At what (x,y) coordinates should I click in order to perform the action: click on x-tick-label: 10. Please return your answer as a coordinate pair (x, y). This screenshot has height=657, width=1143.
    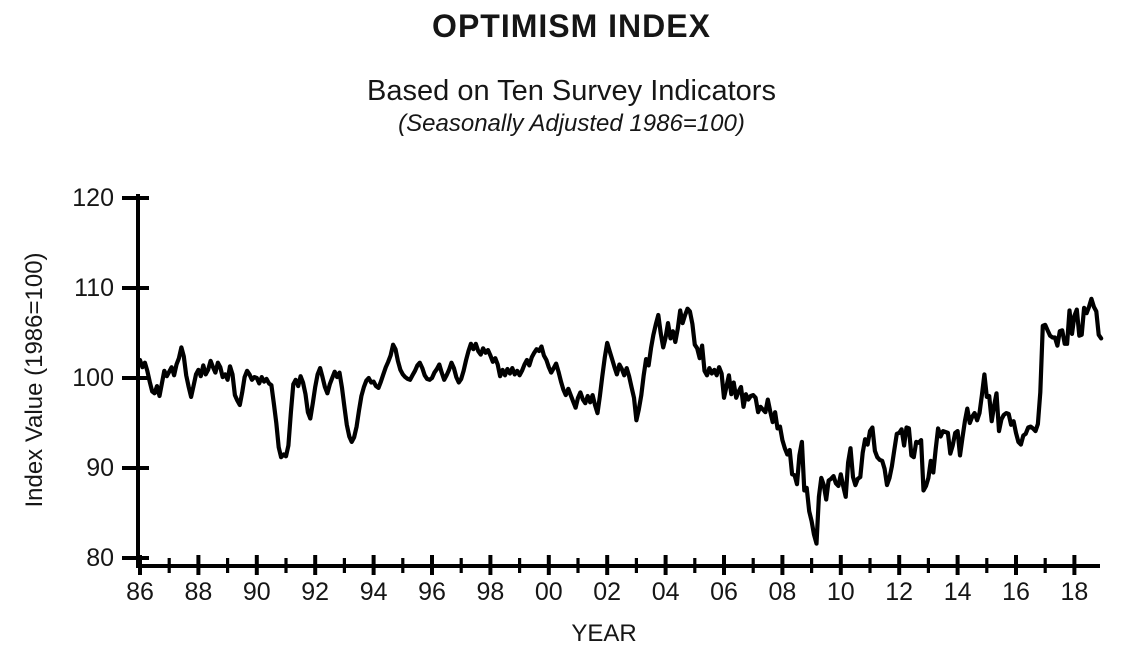
    Looking at the image, I should click on (841, 592).